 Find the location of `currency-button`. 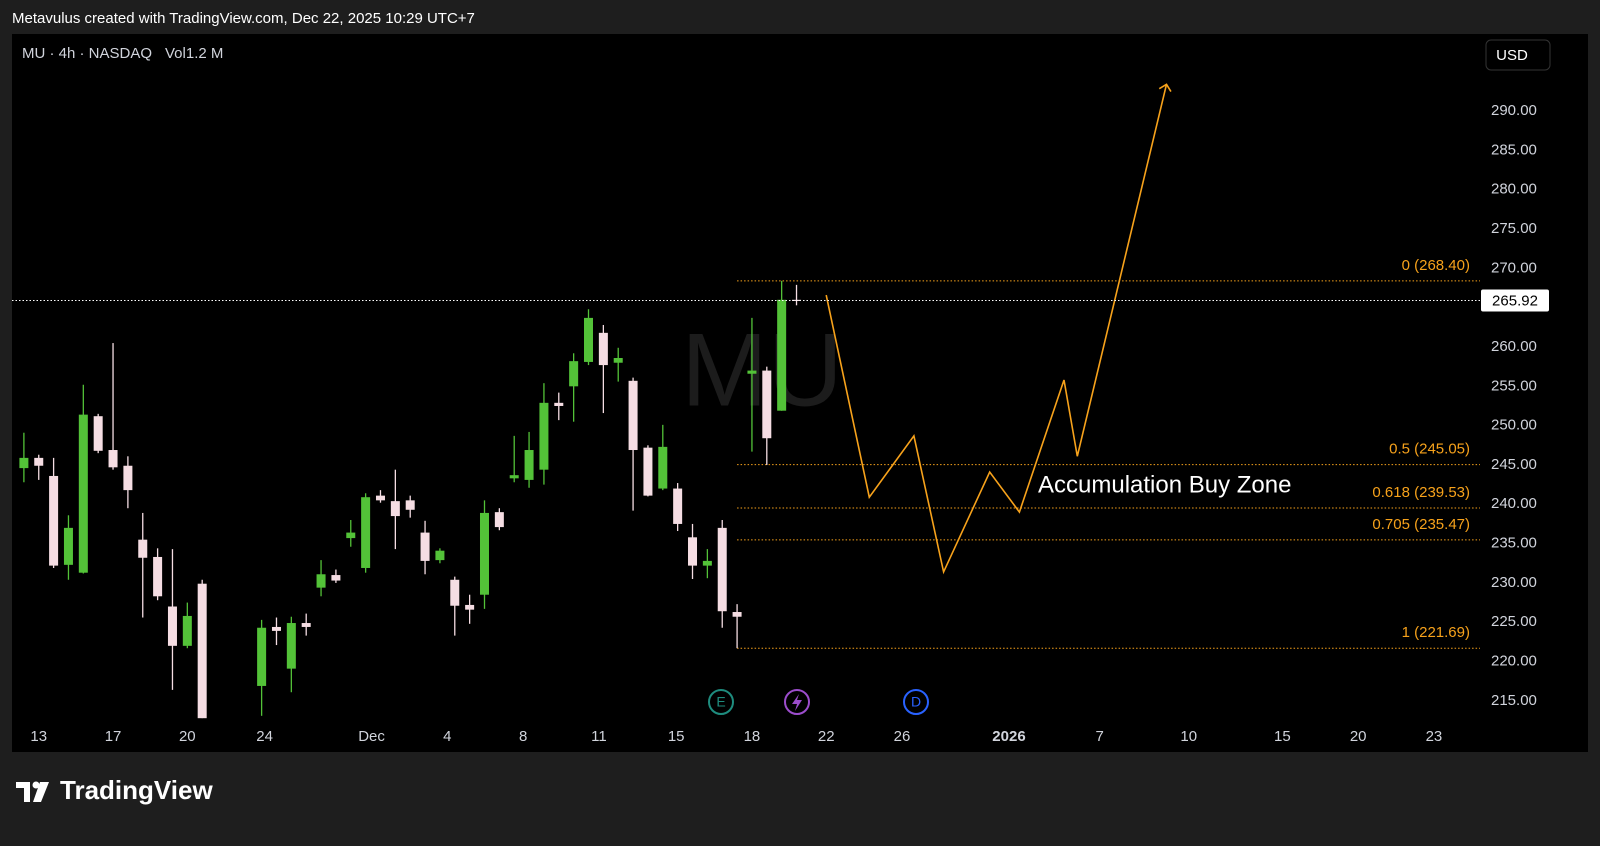

currency-button is located at coordinates (1518, 55).